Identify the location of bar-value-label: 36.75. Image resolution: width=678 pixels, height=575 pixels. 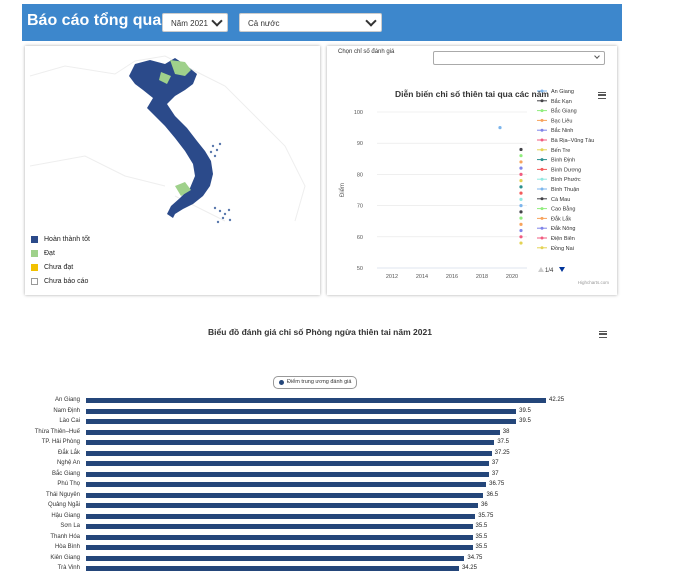
(497, 484).